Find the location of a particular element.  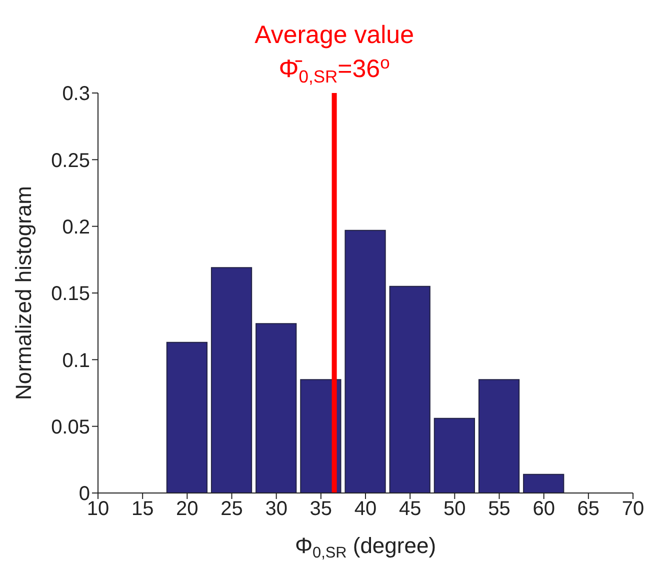

y-tick-label: 0.2 is located at coordinates (76, 227).